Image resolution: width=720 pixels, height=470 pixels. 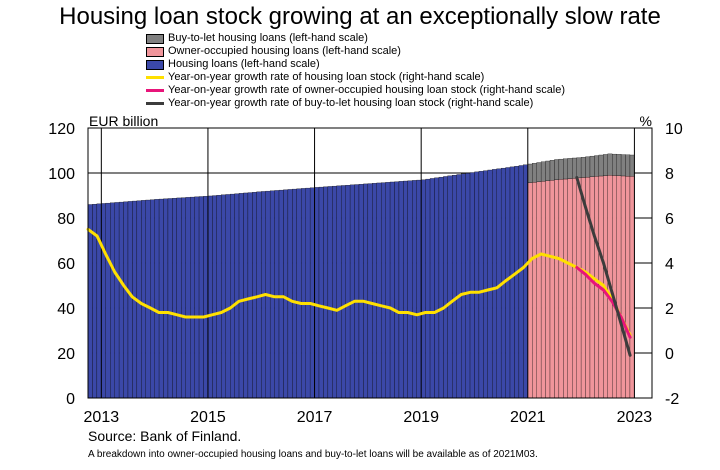 I want to click on legend-swatch-growth-total, so click(x=155, y=77).